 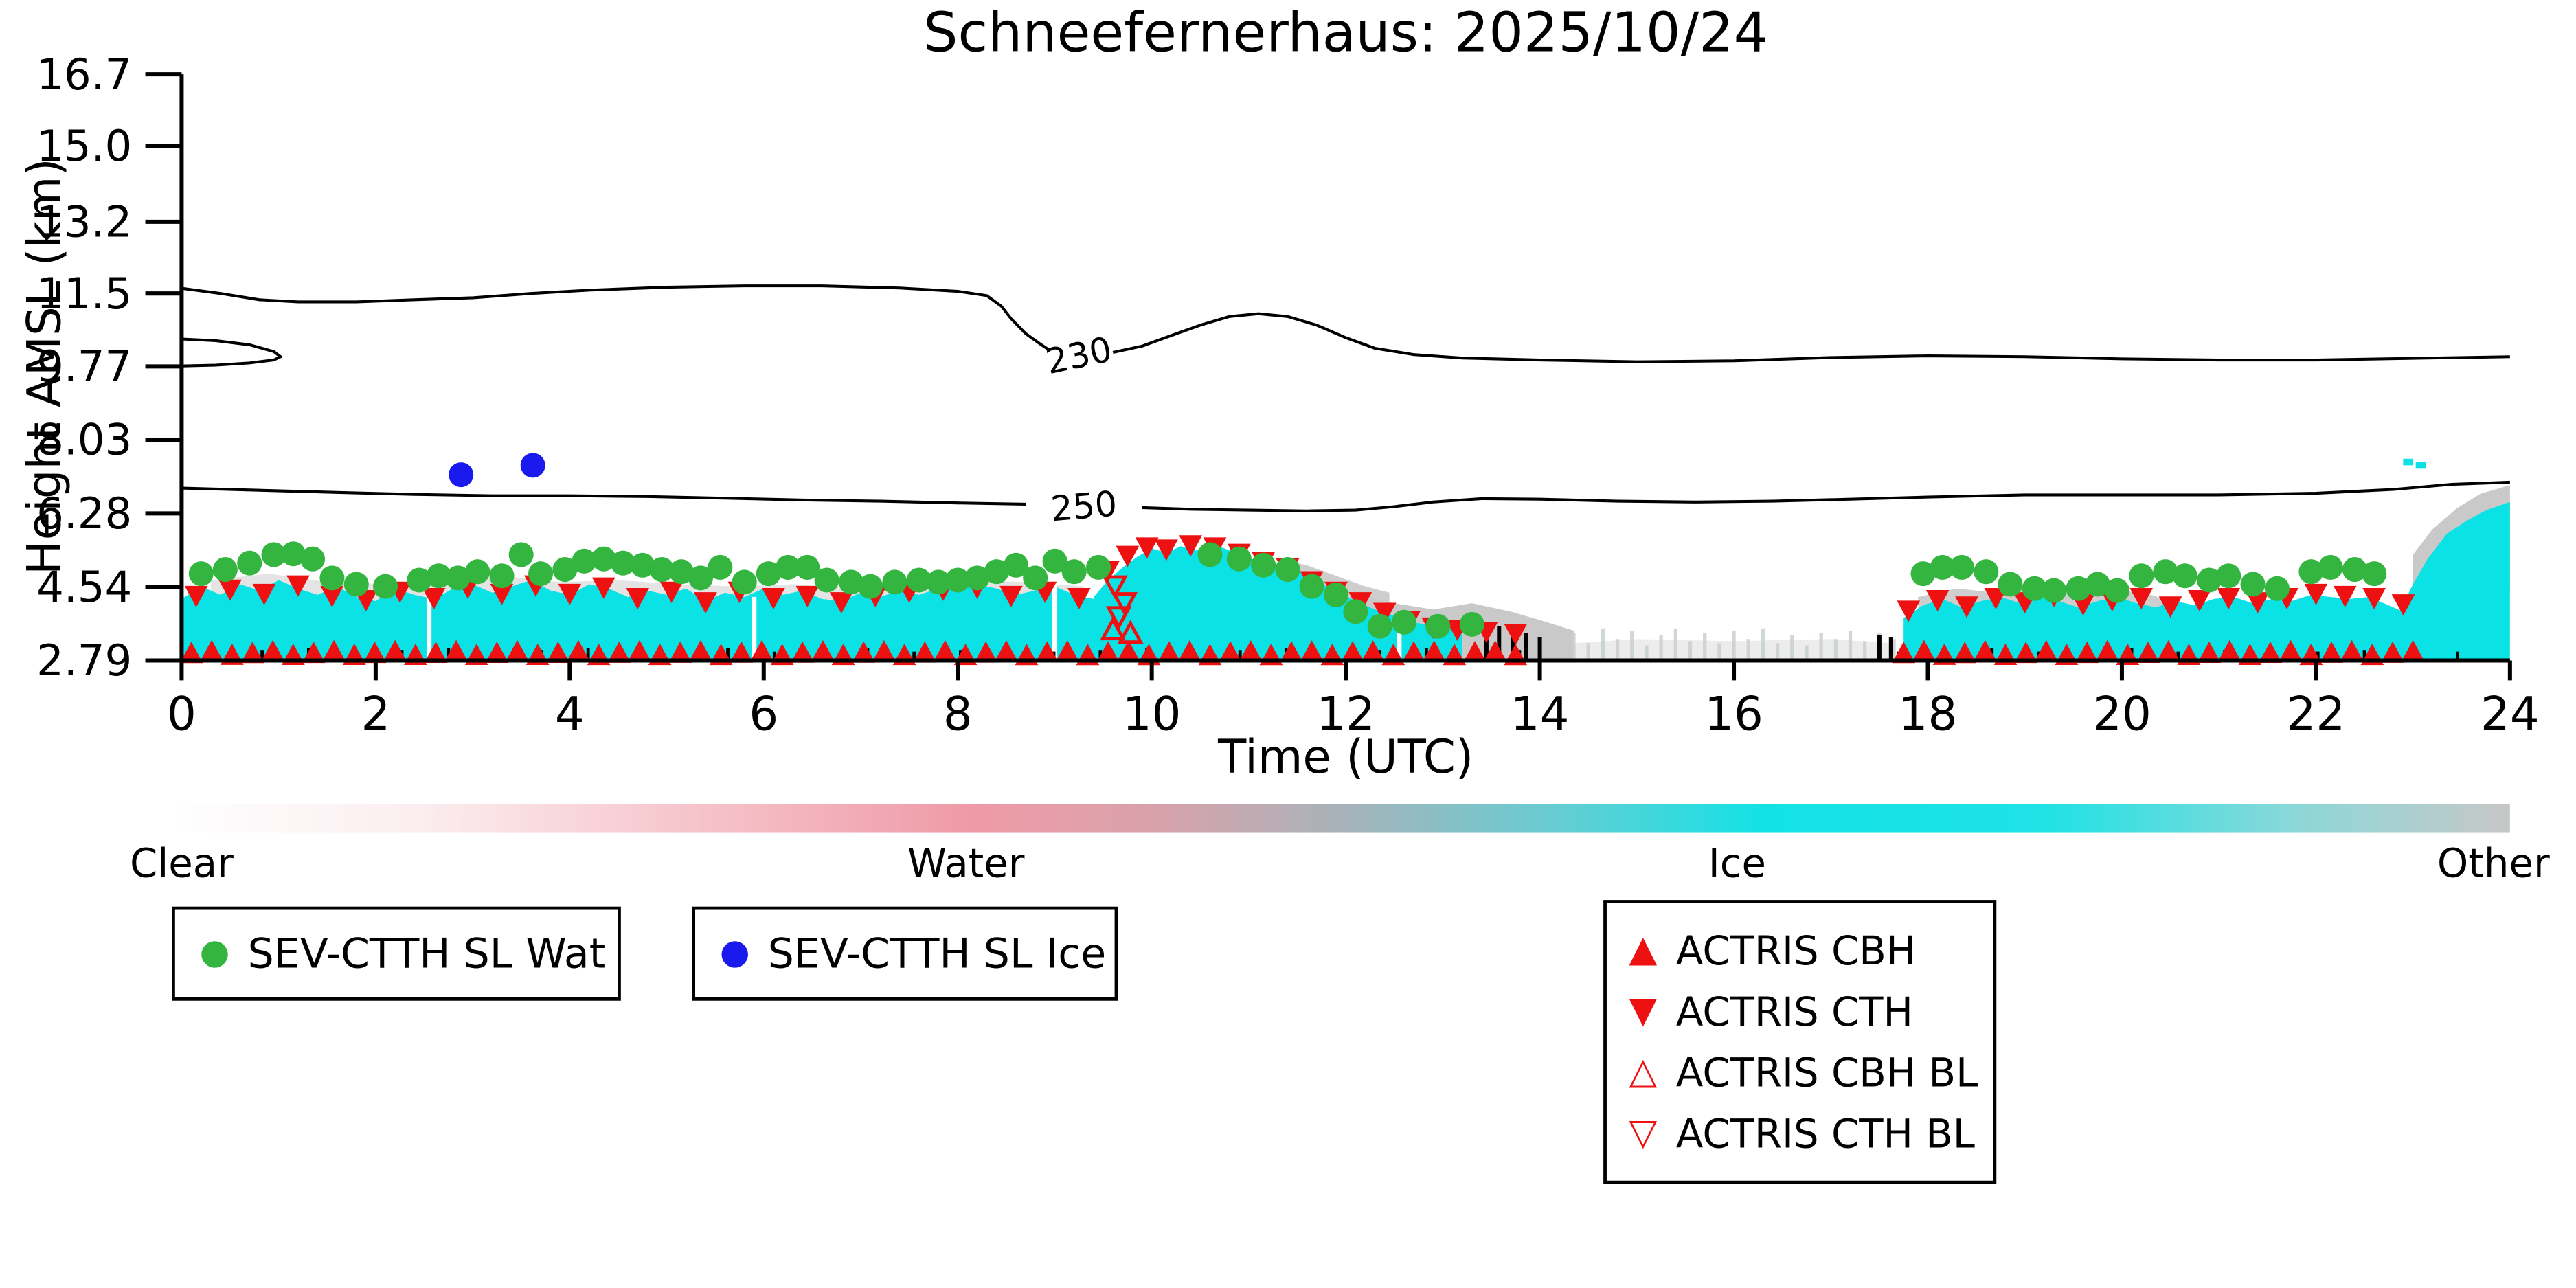 What do you see at coordinates (2493, 863) in the screenshot?
I see `colorbar-label-other: Other` at bounding box center [2493, 863].